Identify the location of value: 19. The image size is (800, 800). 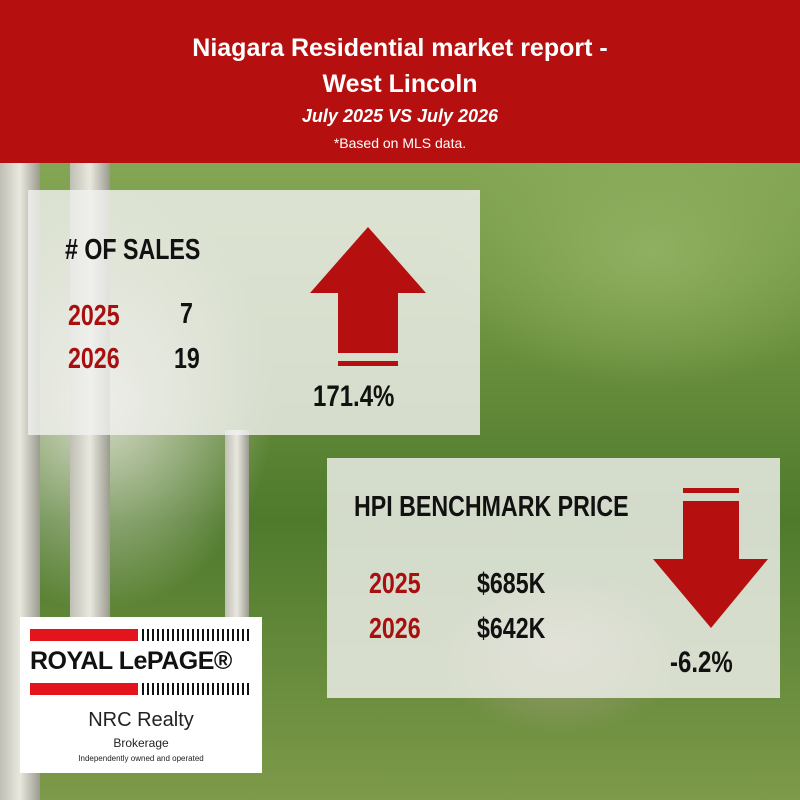
(187, 359).